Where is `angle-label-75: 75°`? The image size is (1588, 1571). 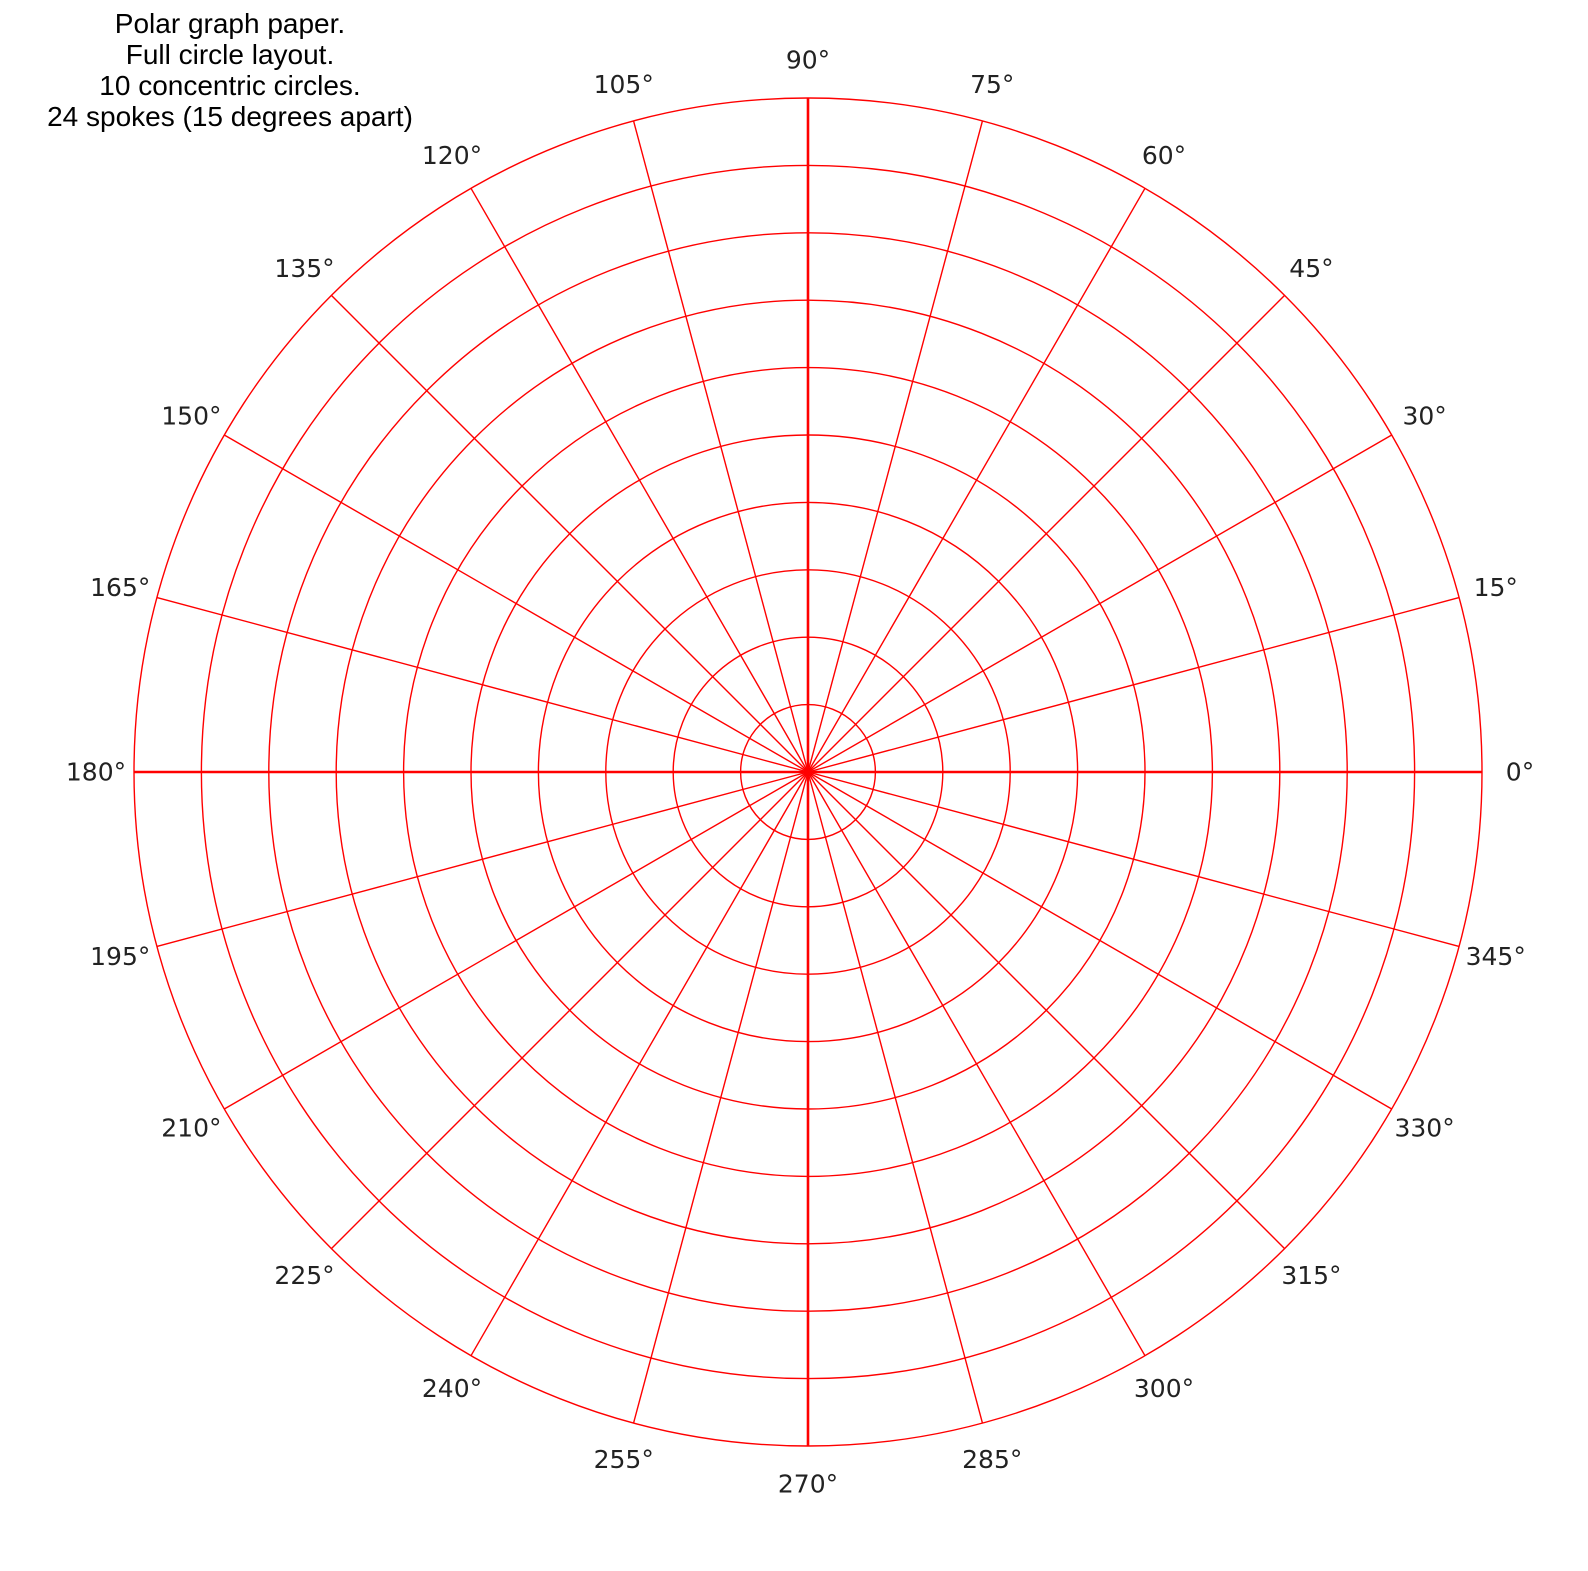 angle-label-75: 75° is located at coordinates (992, 84).